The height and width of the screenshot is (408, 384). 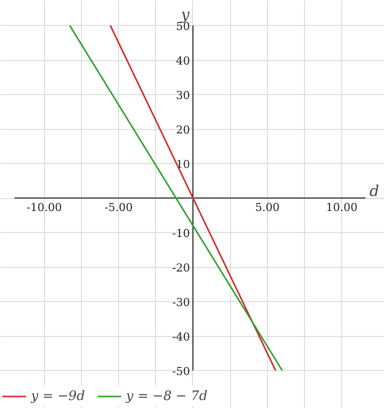 What do you see at coordinates (183, 130) in the screenshot?
I see `y-tick-label: 20` at bounding box center [183, 130].